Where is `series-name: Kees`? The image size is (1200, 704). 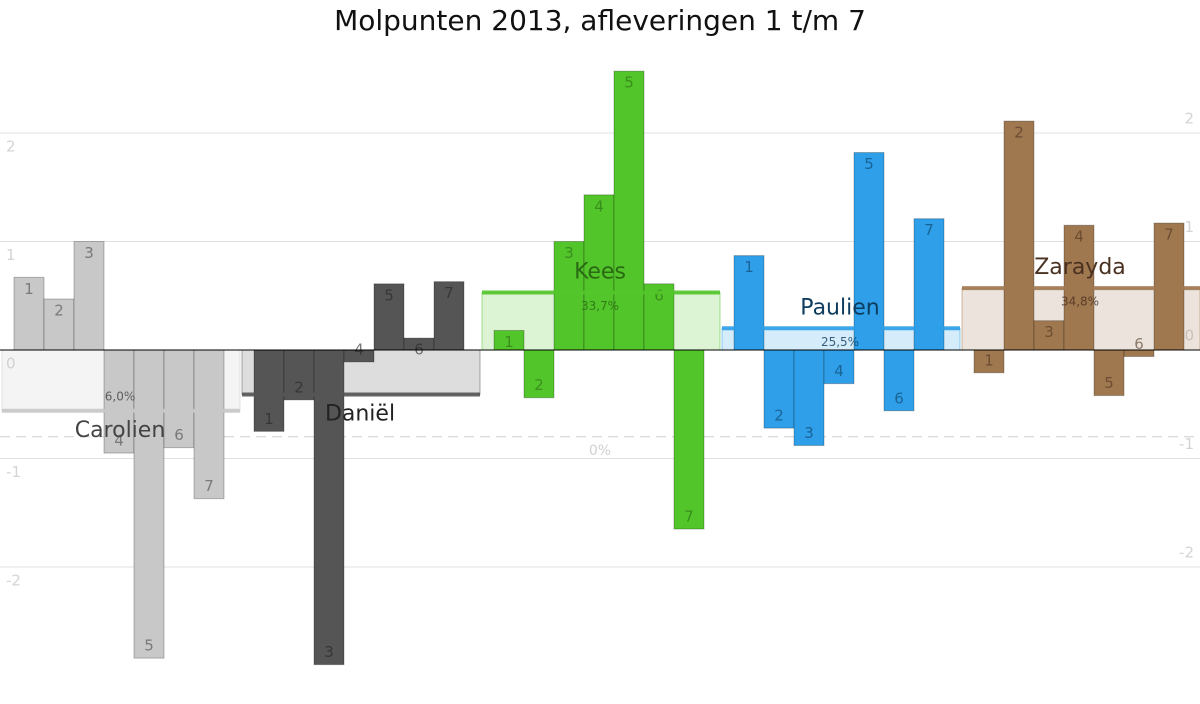
series-name: Kees is located at coordinates (600, 271).